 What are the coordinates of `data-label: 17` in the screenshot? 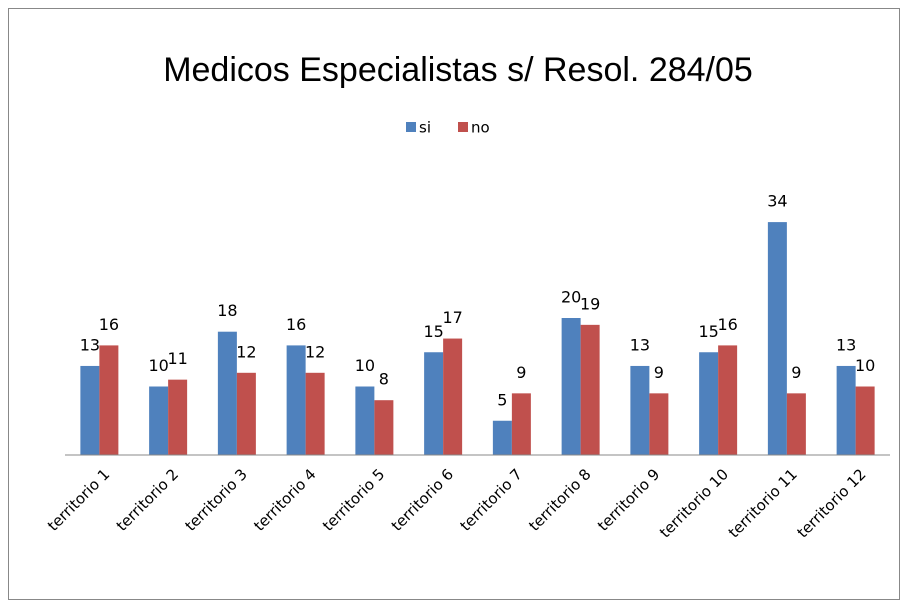 It's located at (452, 317).